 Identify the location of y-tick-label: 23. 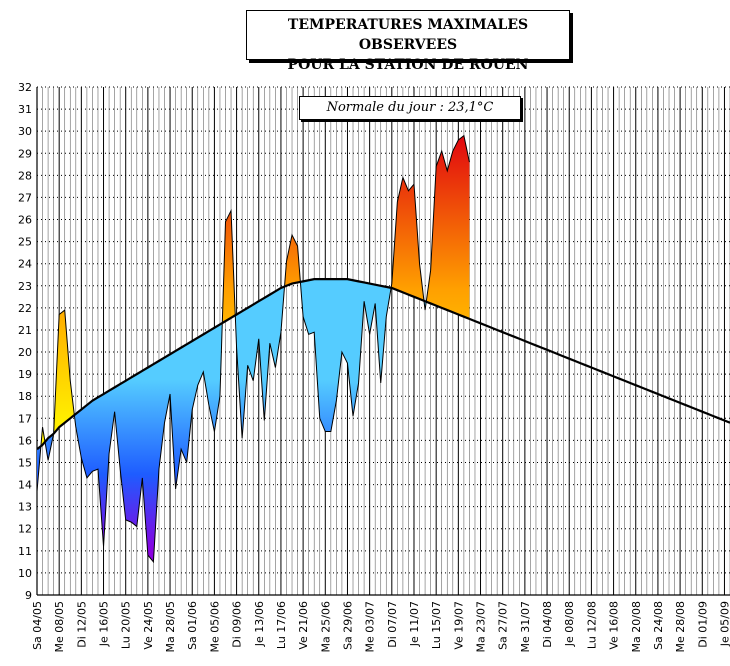
(25, 286).